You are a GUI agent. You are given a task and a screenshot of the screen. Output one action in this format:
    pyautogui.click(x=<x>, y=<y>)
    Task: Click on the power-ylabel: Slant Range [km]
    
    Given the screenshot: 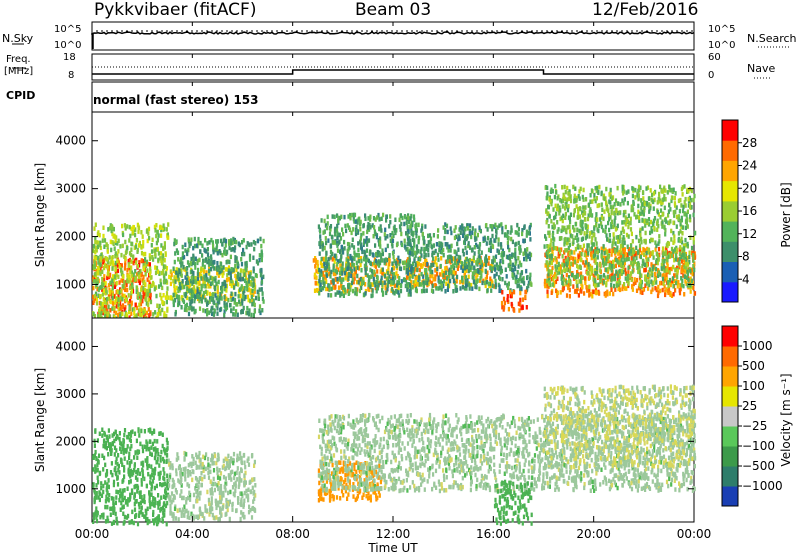 What is the action you would take?
    pyautogui.click(x=40, y=215)
    